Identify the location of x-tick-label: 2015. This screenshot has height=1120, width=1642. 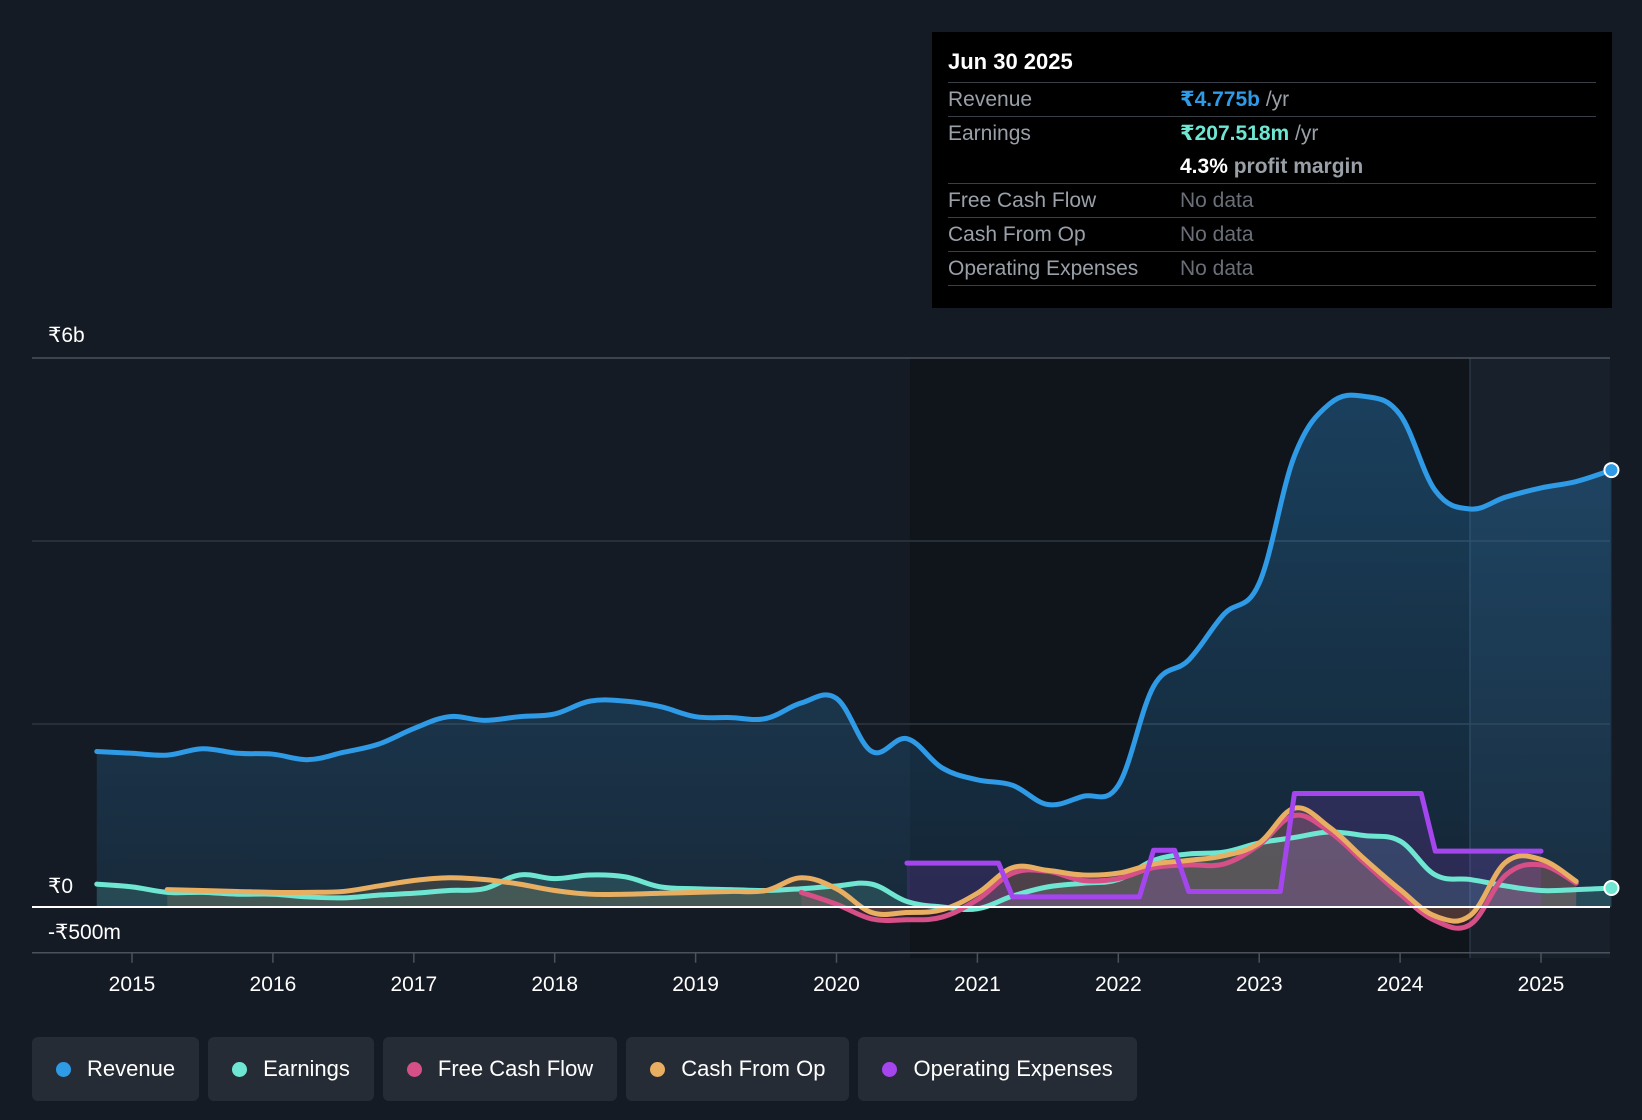
(132, 984).